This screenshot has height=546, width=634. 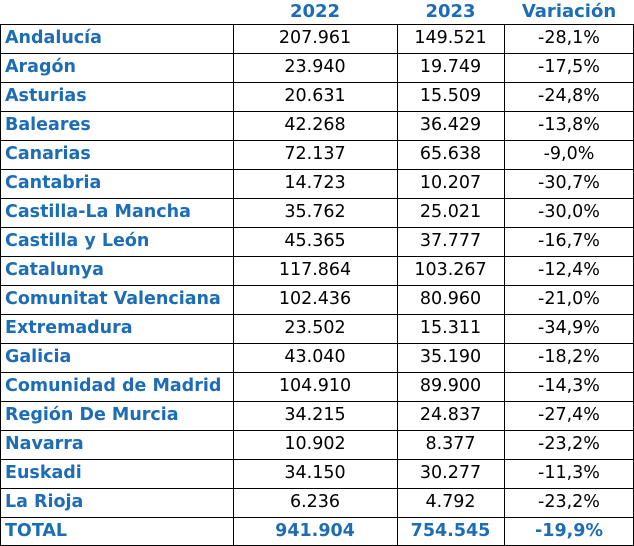 I want to click on region-cell: La Rioja, so click(x=44, y=502).